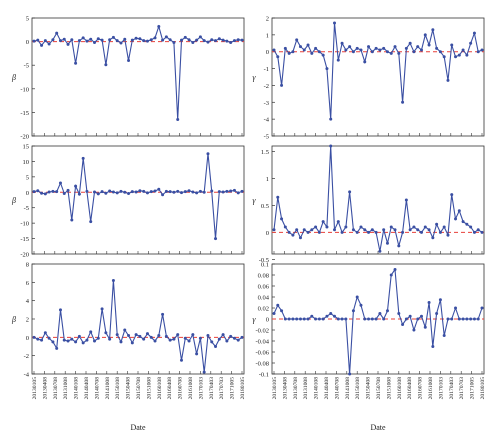  Describe the element at coordinates (138, 319) in the screenshot. I see `bottom-left-frame` at that location.